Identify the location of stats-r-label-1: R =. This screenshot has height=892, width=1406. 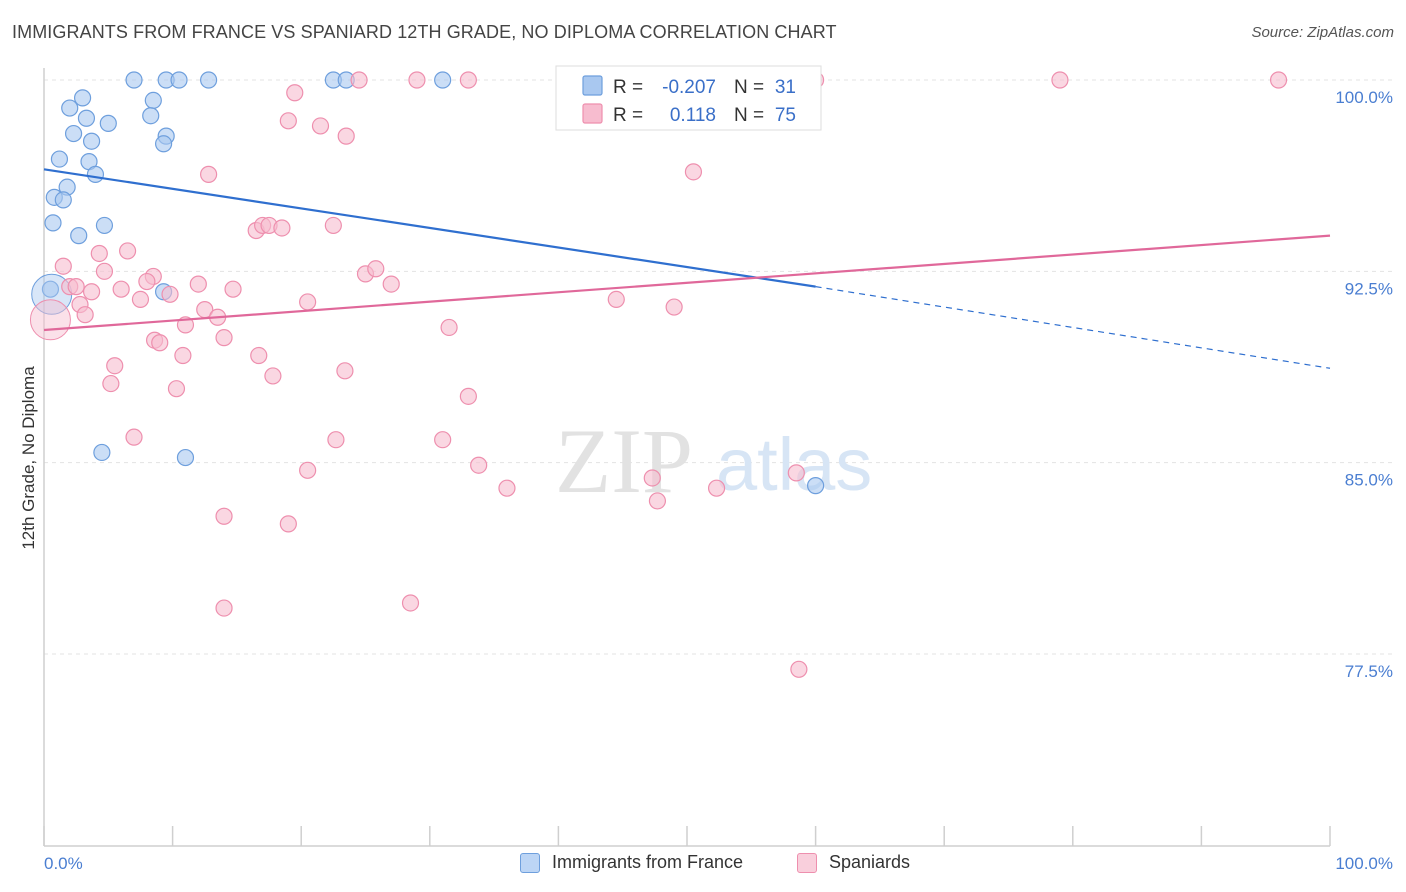
(628, 115).